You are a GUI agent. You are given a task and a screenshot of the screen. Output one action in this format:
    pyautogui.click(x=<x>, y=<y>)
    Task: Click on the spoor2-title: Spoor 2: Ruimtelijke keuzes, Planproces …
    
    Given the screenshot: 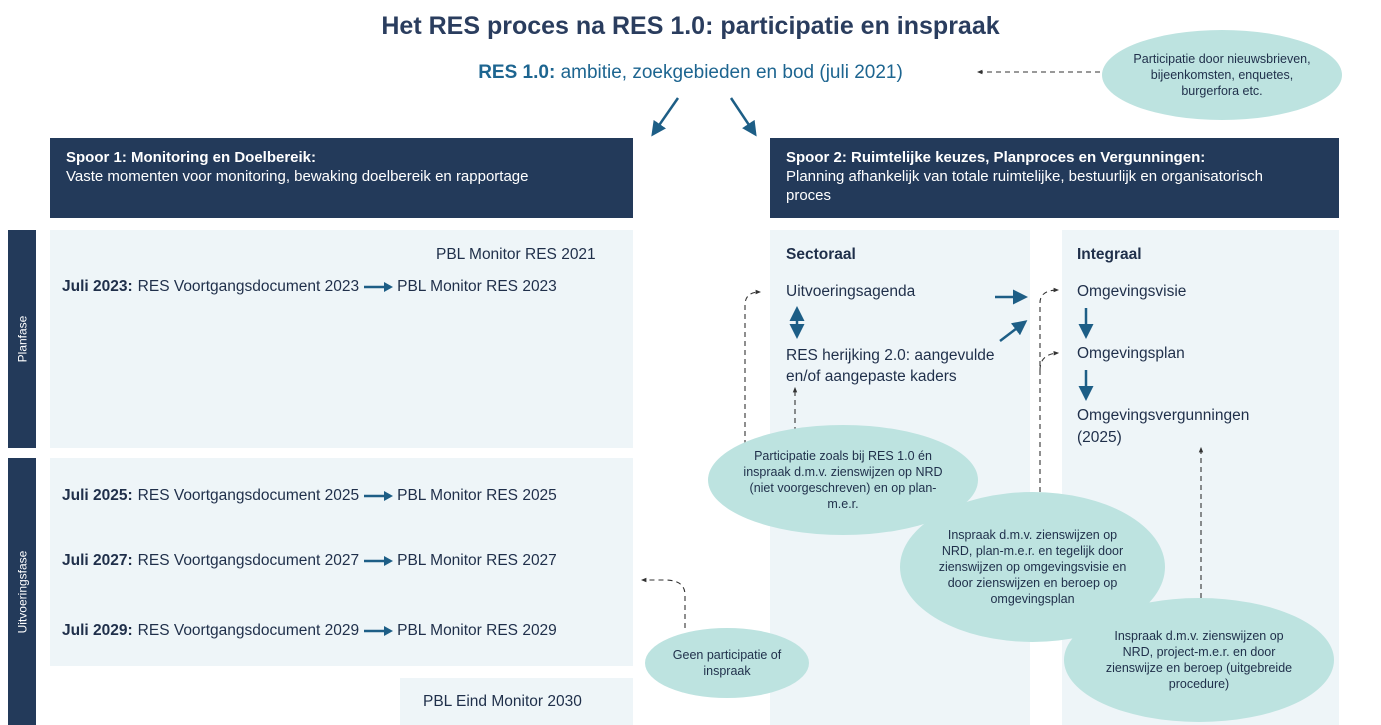 What is the action you would take?
    pyautogui.click(x=996, y=157)
    